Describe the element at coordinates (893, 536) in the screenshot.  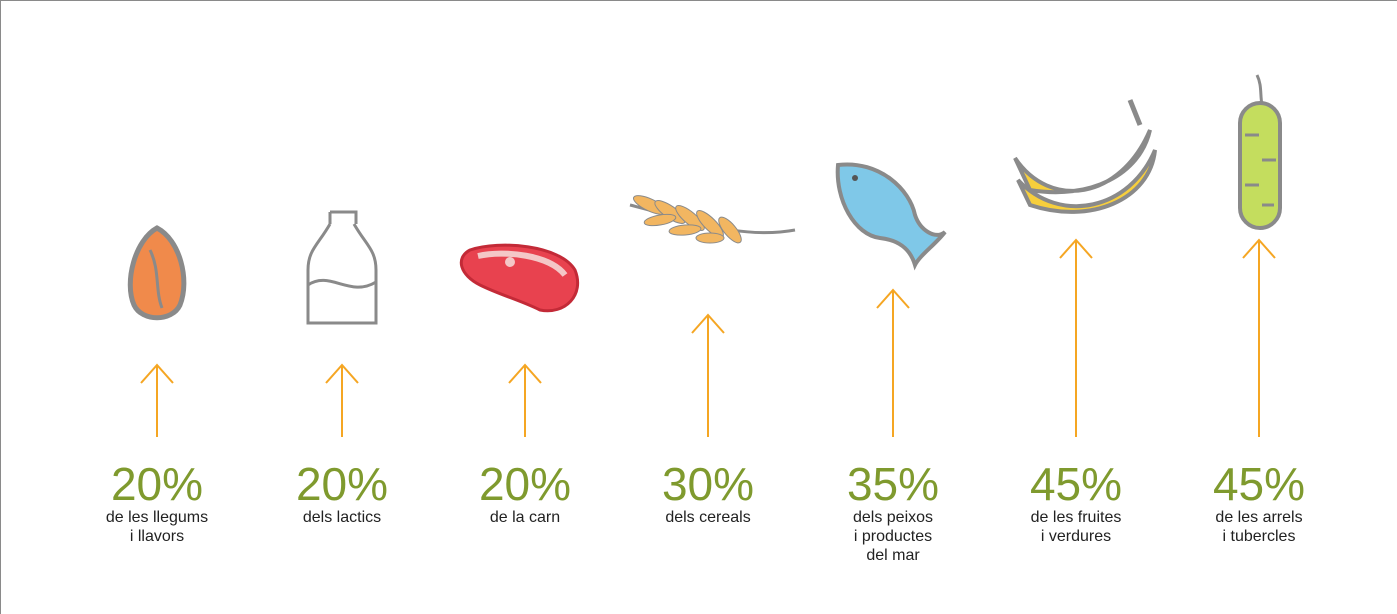
I see `category-label: i productes` at that location.